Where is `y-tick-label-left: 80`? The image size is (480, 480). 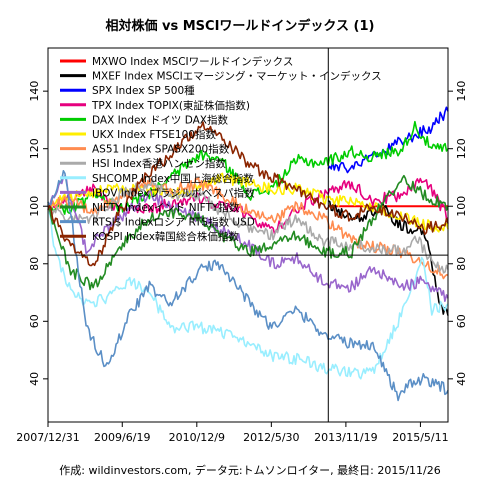 y-tick-label-left: 80 is located at coordinates (34, 264).